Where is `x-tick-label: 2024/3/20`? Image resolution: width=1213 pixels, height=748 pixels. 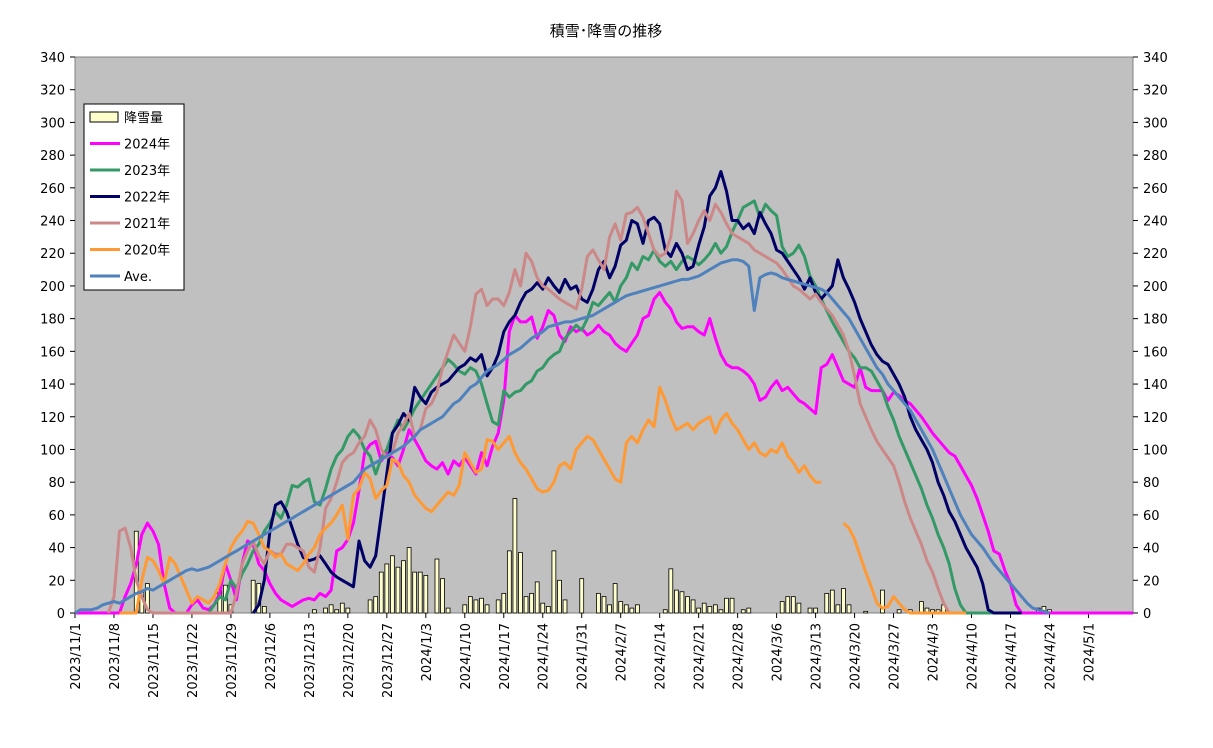 x-tick-label: 2024/3/20 is located at coordinates (856, 656).